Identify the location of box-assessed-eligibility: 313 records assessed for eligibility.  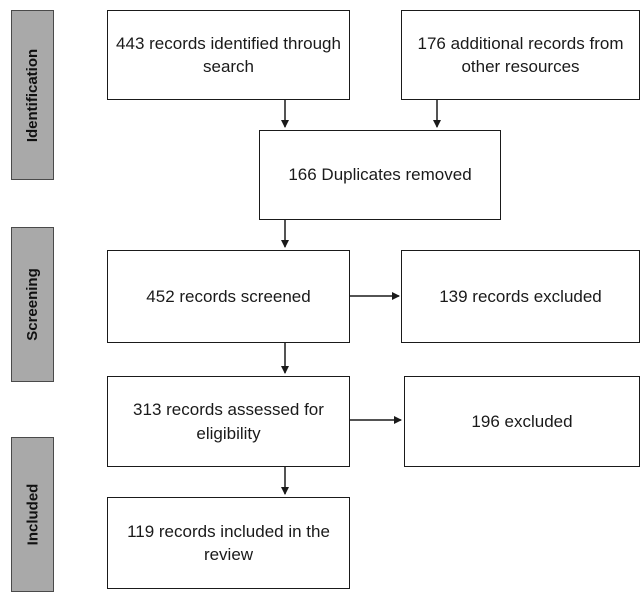
(228, 421).